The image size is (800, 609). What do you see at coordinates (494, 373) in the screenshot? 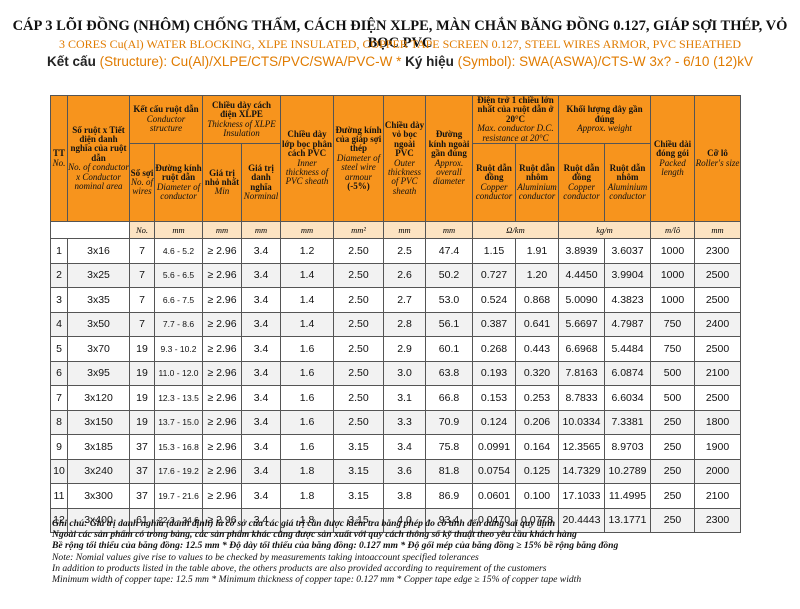
I see `table-cell: 0.193` at bounding box center [494, 373].